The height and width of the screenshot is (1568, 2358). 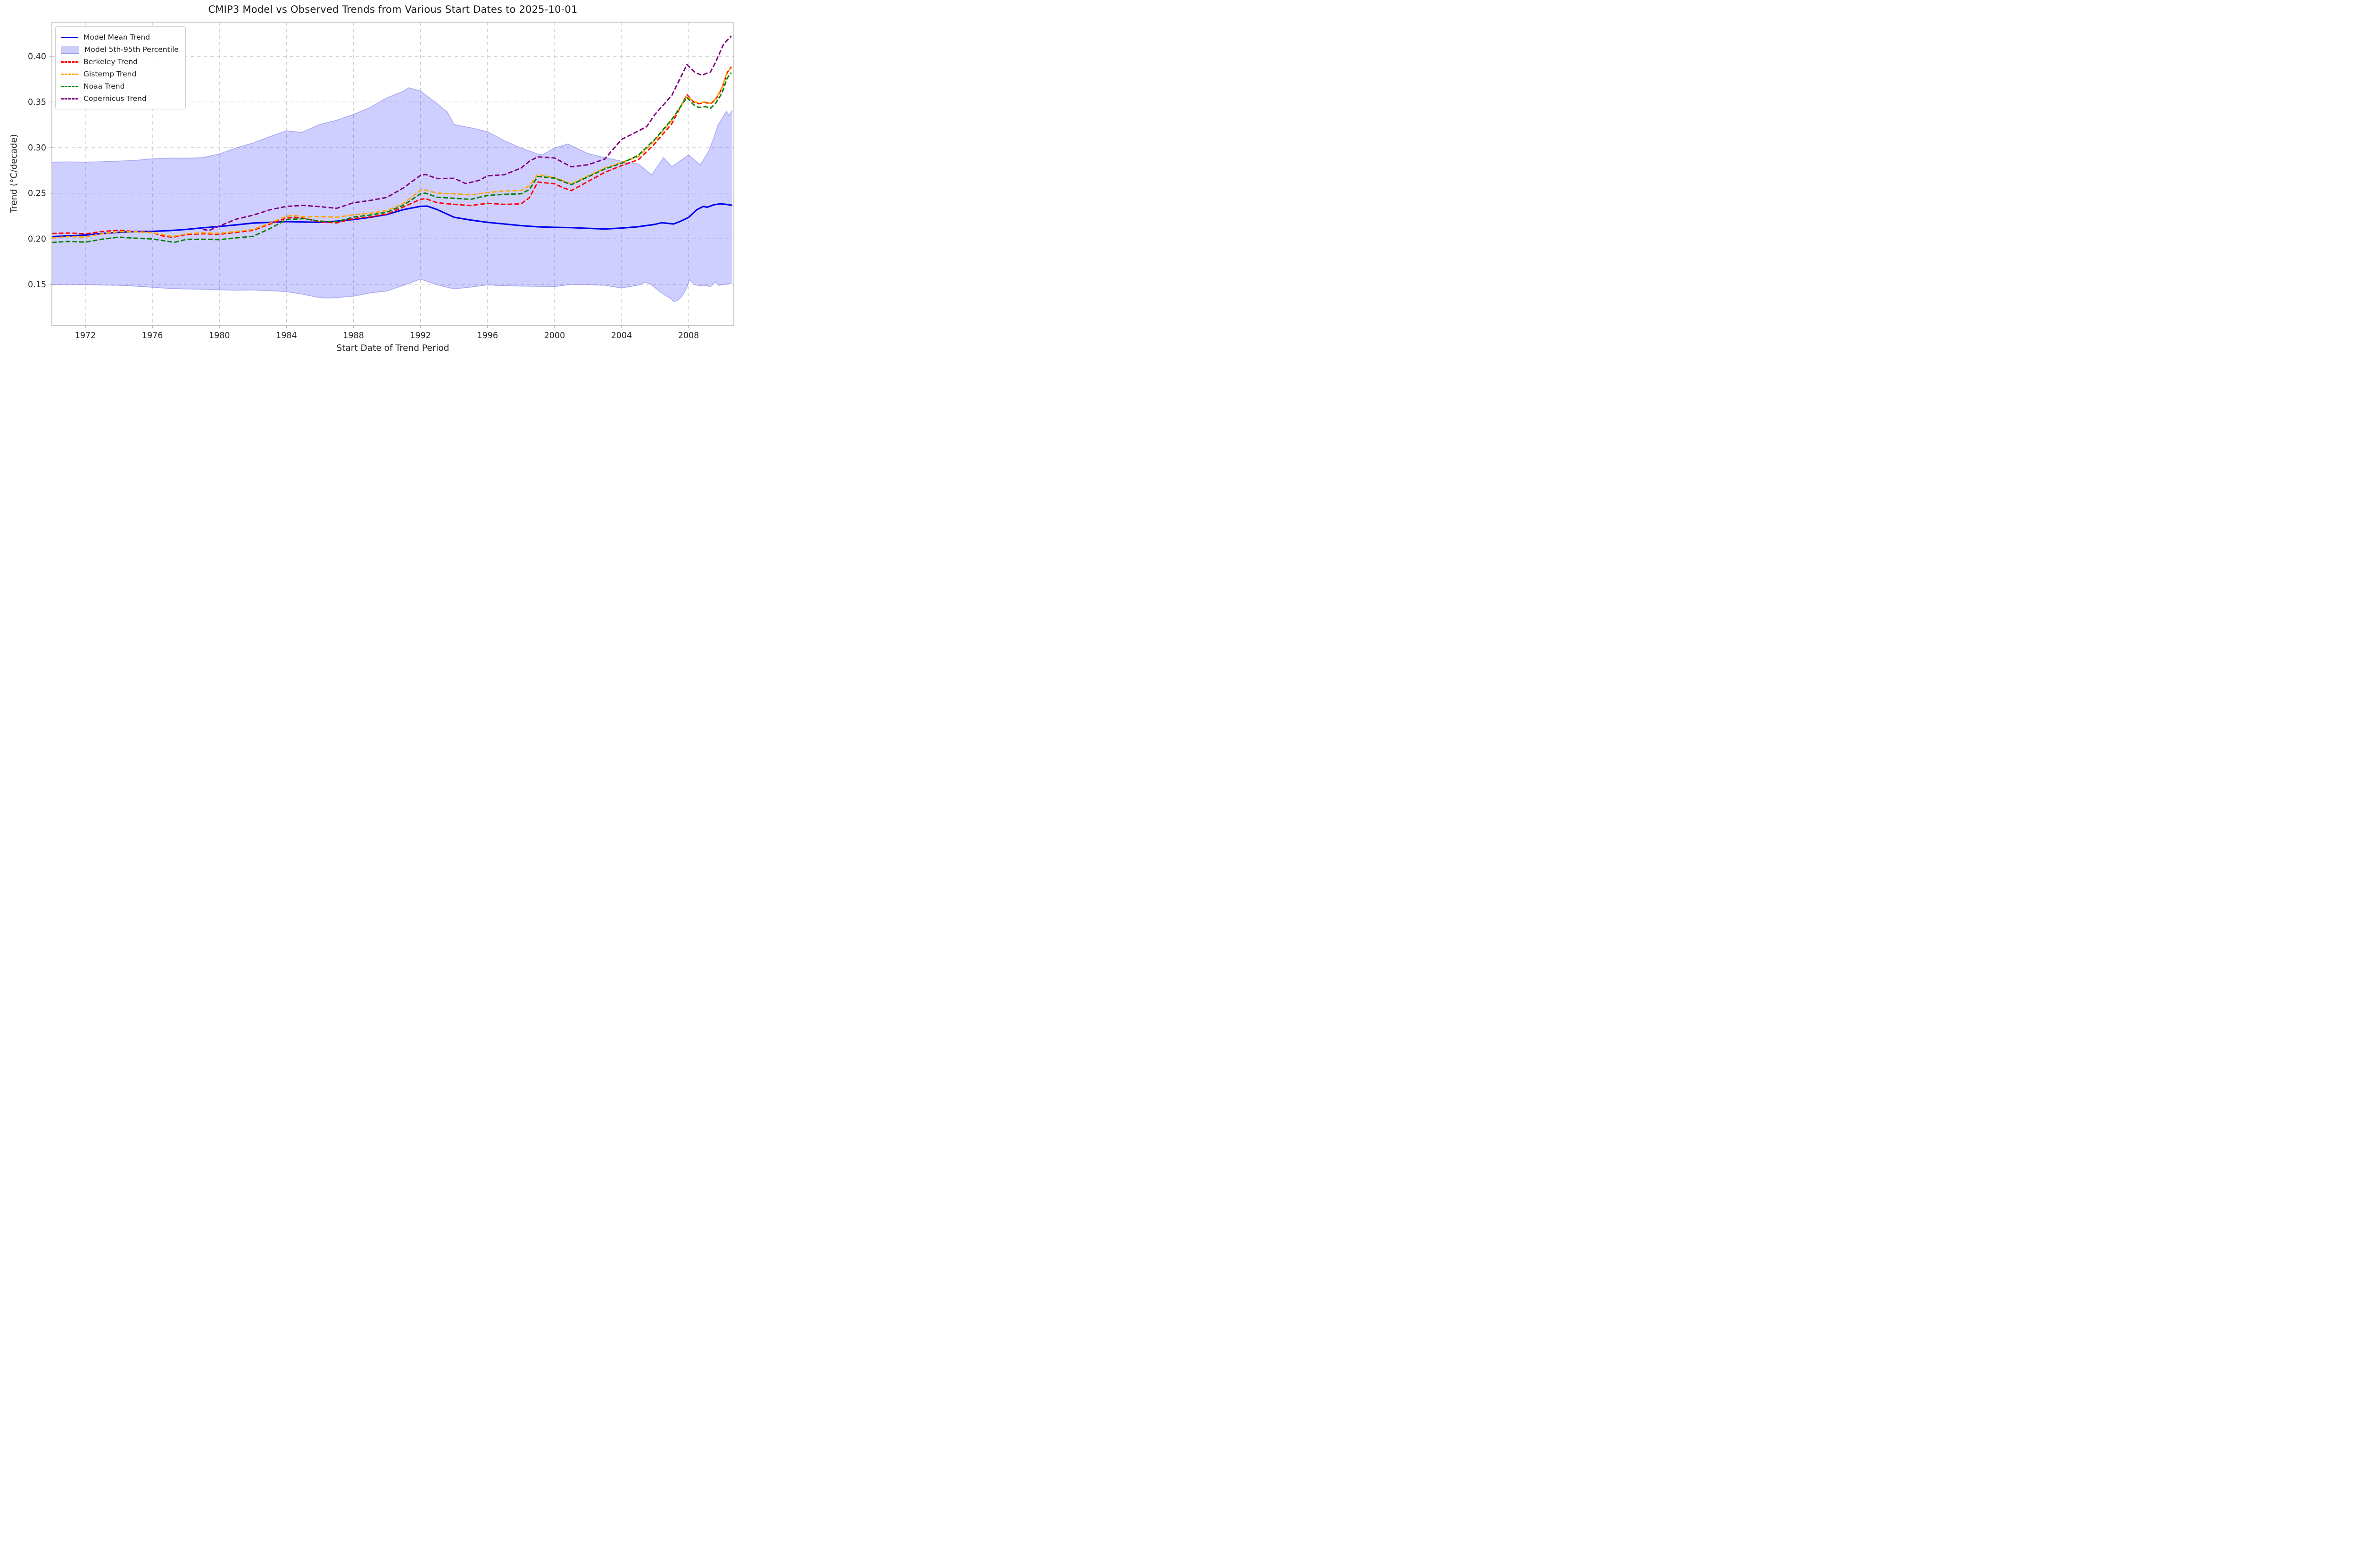 What do you see at coordinates (115, 98) in the screenshot?
I see `legend-label: Copernicus Trend` at bounding box center [115, 98].